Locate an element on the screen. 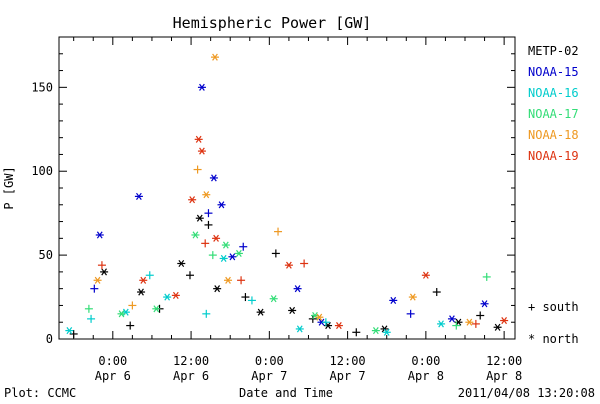 The width and height of the screenshot is (600, 404). x-tick-date-label: Apr 8 is located at coordinates (426, 376).